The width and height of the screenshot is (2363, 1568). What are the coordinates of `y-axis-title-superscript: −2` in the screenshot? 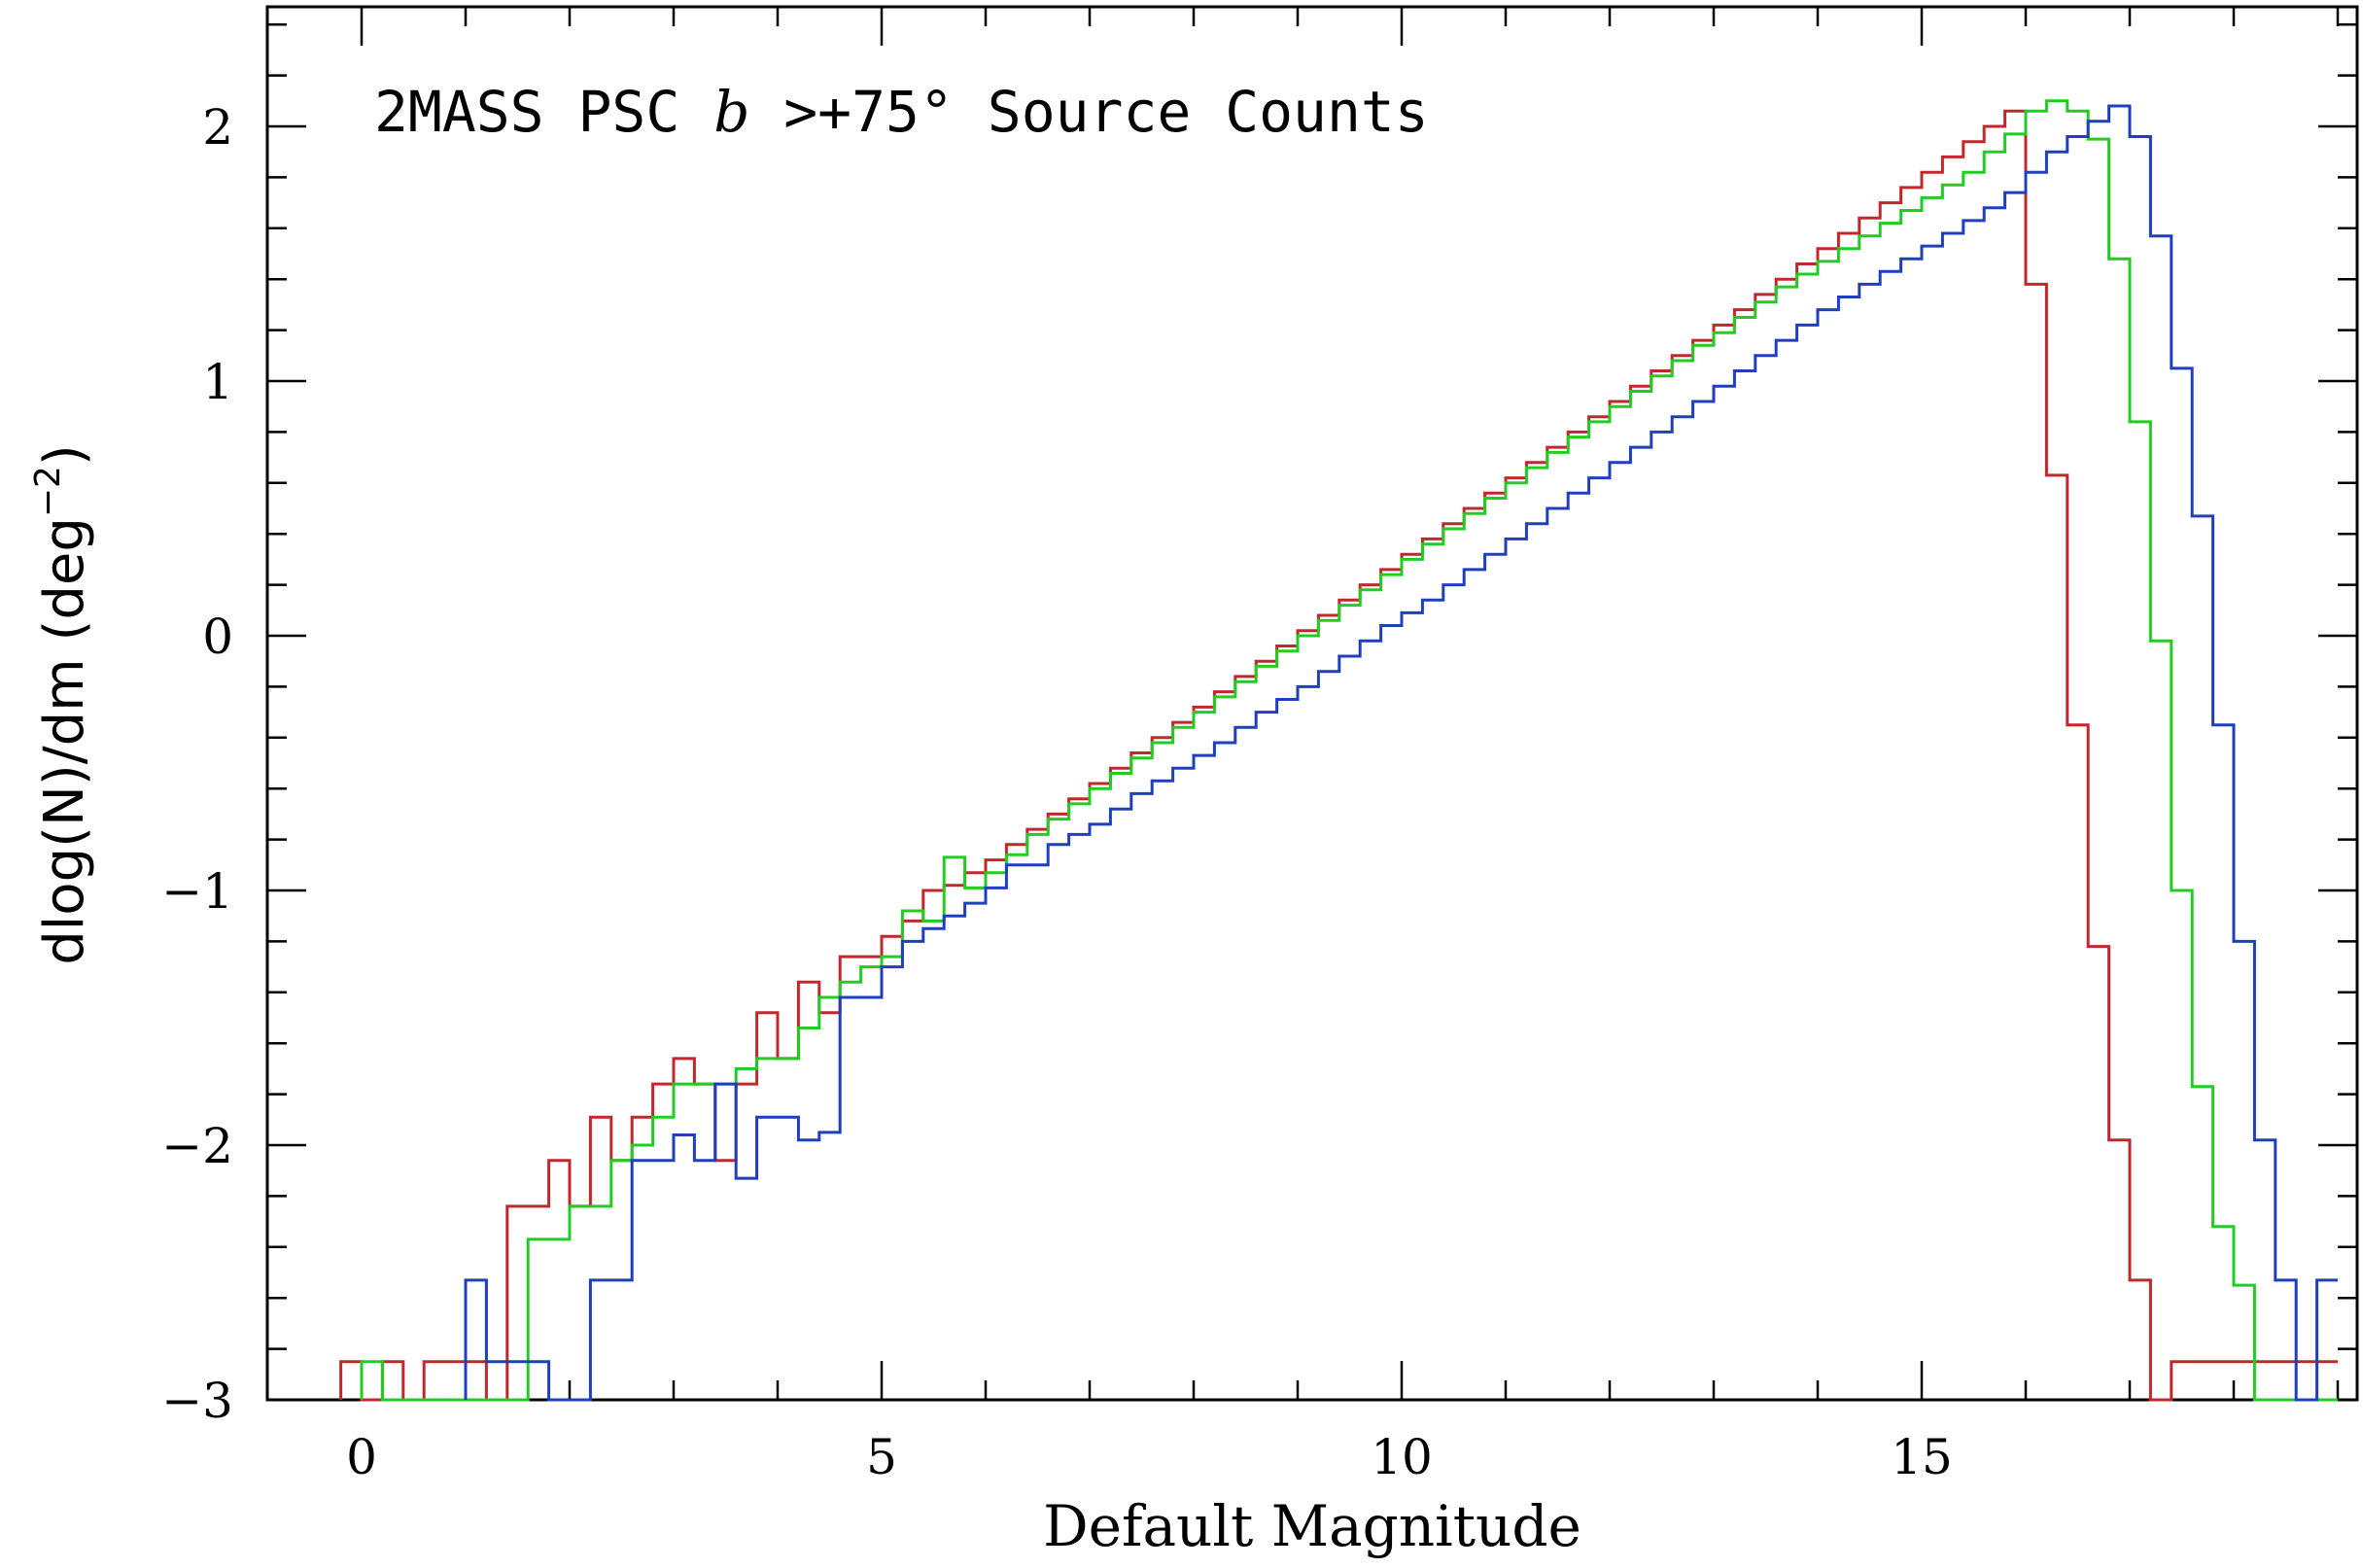 It's located at (48, 491).